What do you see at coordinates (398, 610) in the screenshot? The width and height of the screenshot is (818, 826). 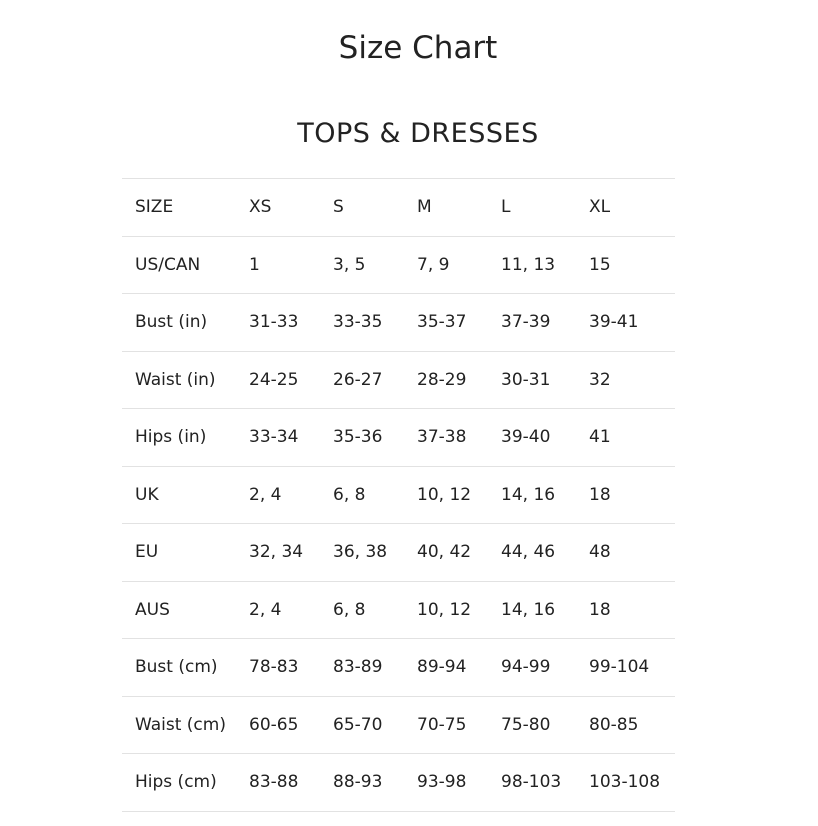 I see `table-row: AUS 2, 4 6, 8 10, 12 14, 16 18` at bounding box center [398, 610].